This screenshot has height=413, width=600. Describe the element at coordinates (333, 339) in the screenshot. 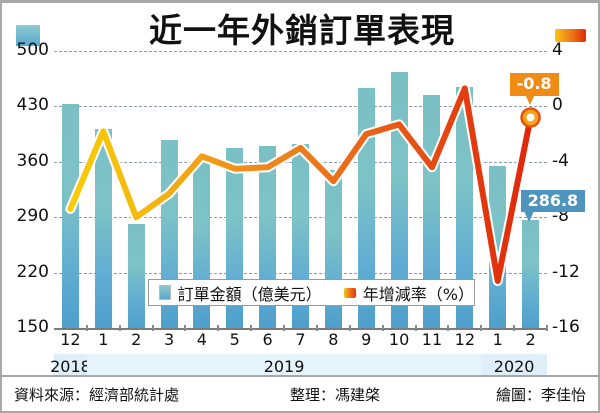

I see `month-tick-label: 8` at that location.